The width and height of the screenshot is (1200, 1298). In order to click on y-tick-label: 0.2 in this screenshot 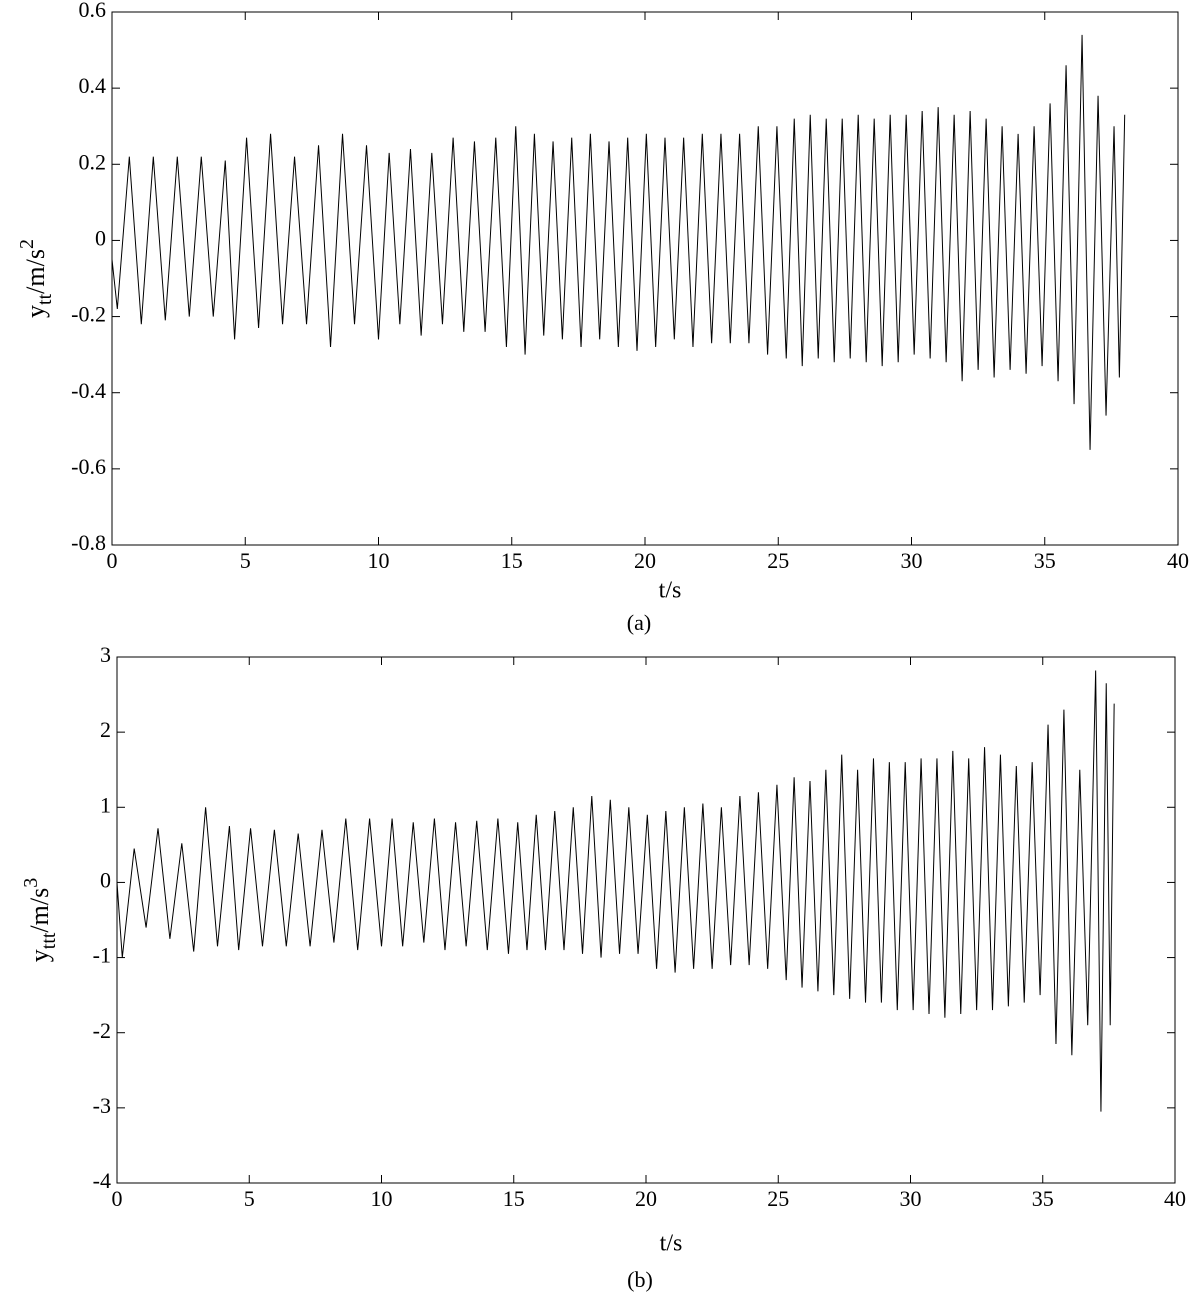, I will do `click(93, 161)`.